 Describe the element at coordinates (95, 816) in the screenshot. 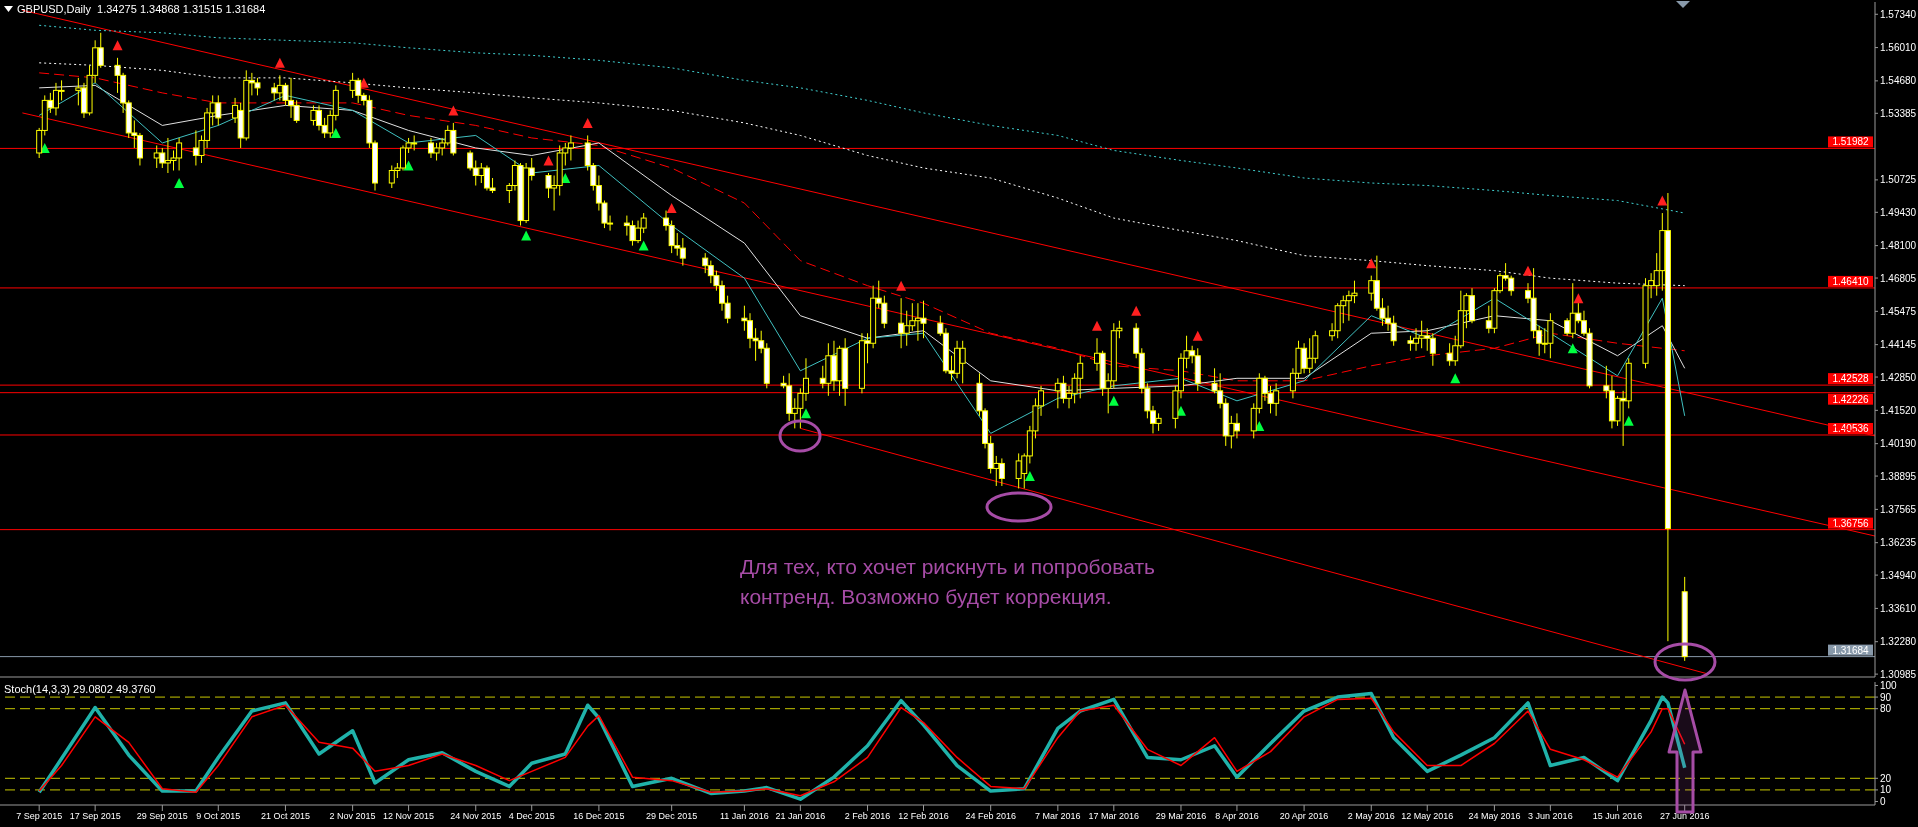

I see `x-tick-label: 17 Sep 2015` at that location.